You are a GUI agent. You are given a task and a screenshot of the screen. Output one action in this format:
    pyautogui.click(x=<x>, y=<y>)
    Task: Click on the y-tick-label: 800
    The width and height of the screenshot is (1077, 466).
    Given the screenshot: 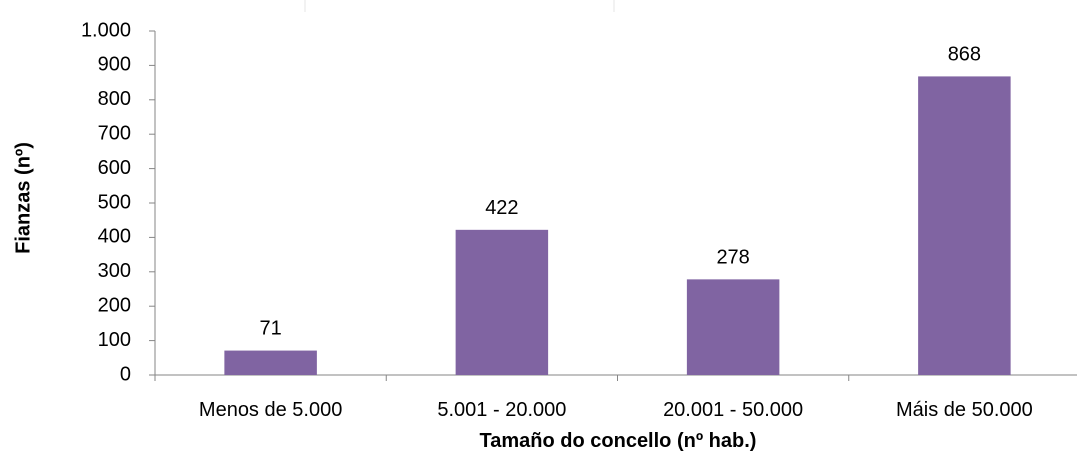 What is the action you would take?
    pyautogui.click(x=114, y=99)
    